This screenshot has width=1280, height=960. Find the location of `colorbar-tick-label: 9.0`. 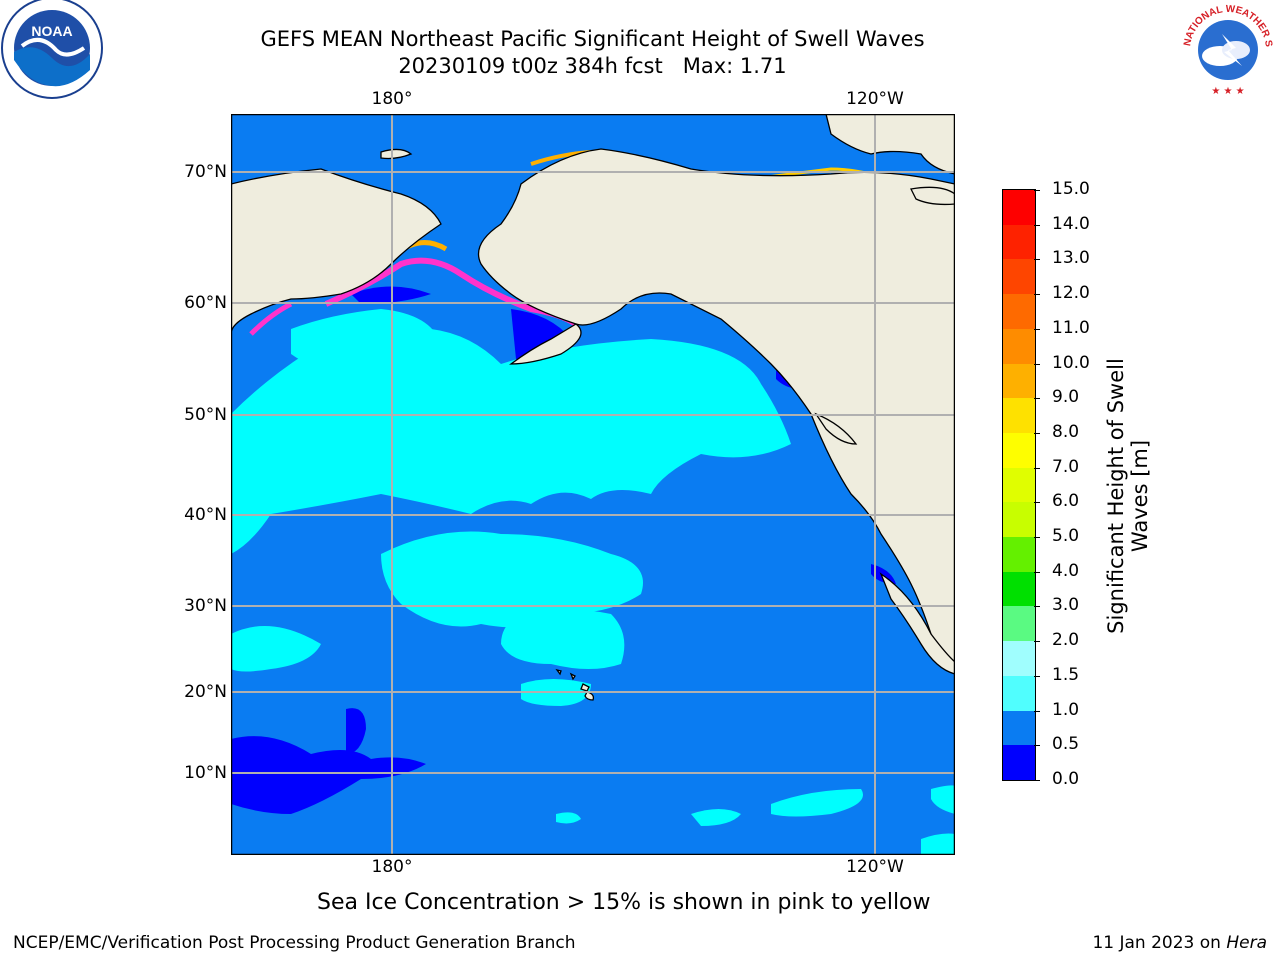

colorbar-tick-label: 9.0 is located at coordinates (1066, 397).